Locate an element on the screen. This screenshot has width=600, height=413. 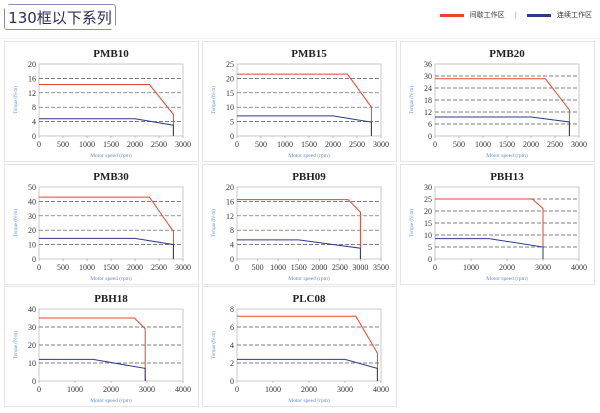
chart-title: PMB10 is located at coordinates (111, 54).